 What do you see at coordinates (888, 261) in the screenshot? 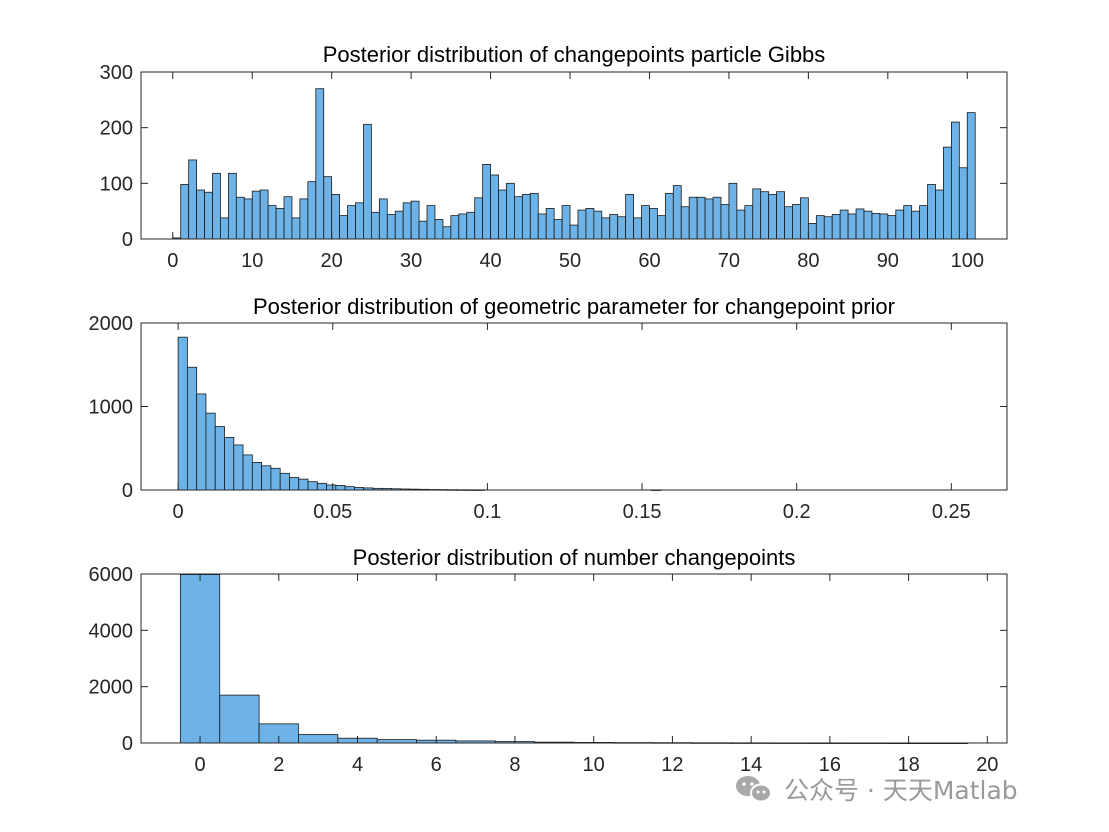
I see `x-tick-label: 90` at bounding box center [888, 261].